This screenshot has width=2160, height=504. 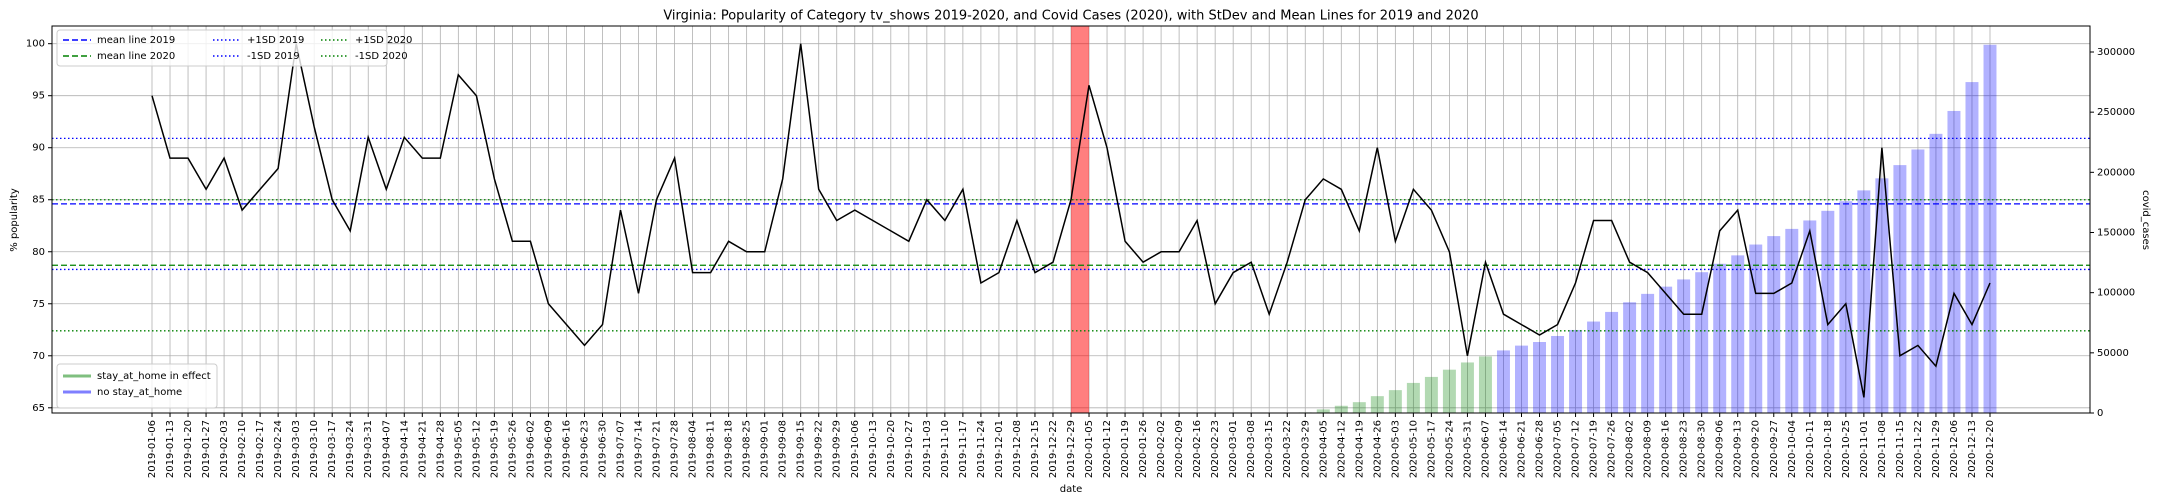 I want to click on x-tick-label: 2019-11-03, so click(x=927, y=449).